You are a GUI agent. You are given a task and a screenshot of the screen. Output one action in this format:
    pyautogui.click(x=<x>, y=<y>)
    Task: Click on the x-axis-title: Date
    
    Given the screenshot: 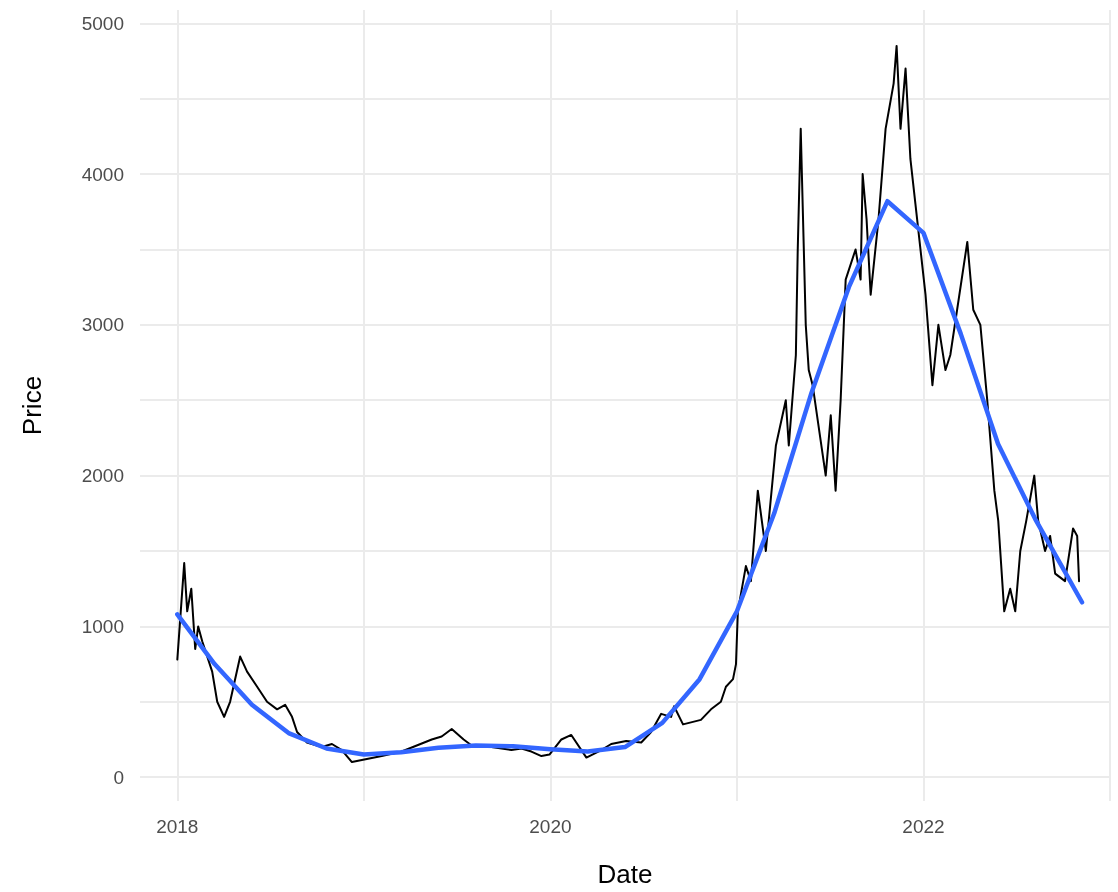 What is the action you would take?
    pyautogui.click(x=625, y=874)
    